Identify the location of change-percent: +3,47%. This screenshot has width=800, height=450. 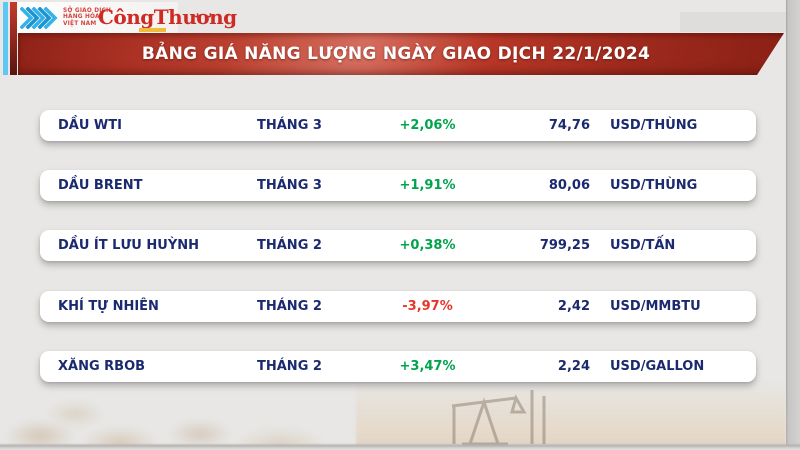
(427, 366).